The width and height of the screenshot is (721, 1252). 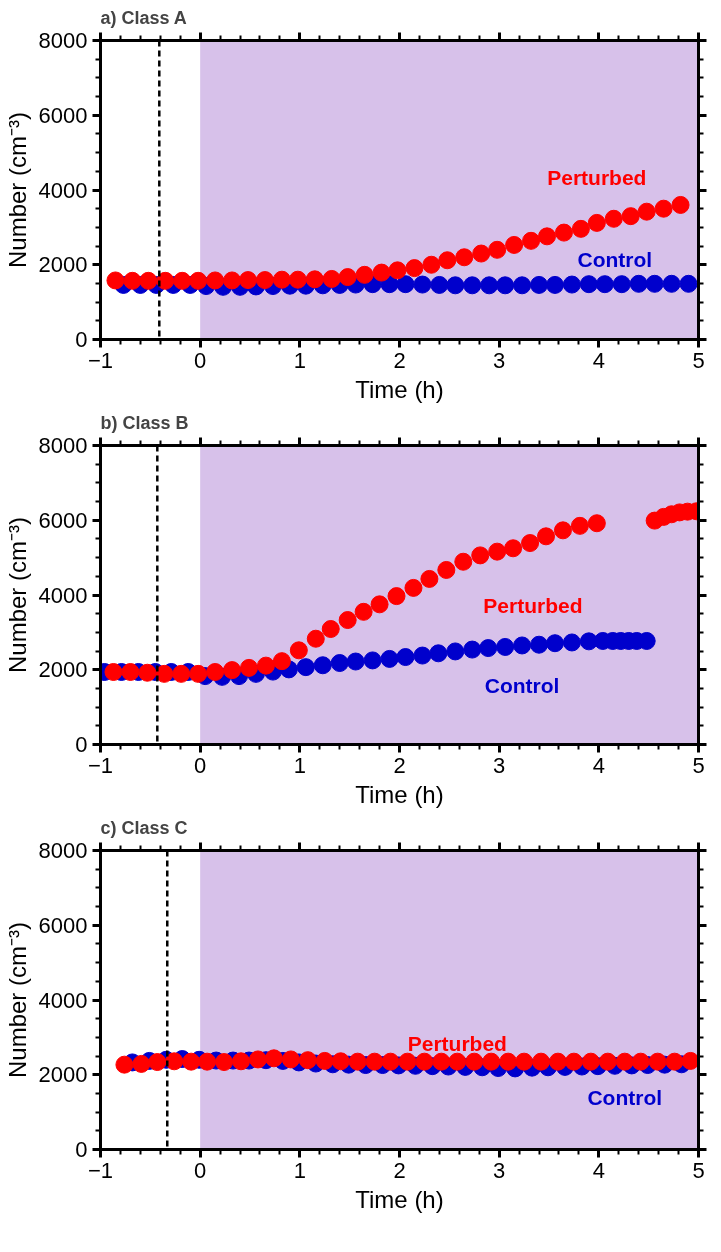 What do you see at coordinates (143, 17) in the screenshot?
I see `chart-title: a) Class A` at bounding box center [143, 17].